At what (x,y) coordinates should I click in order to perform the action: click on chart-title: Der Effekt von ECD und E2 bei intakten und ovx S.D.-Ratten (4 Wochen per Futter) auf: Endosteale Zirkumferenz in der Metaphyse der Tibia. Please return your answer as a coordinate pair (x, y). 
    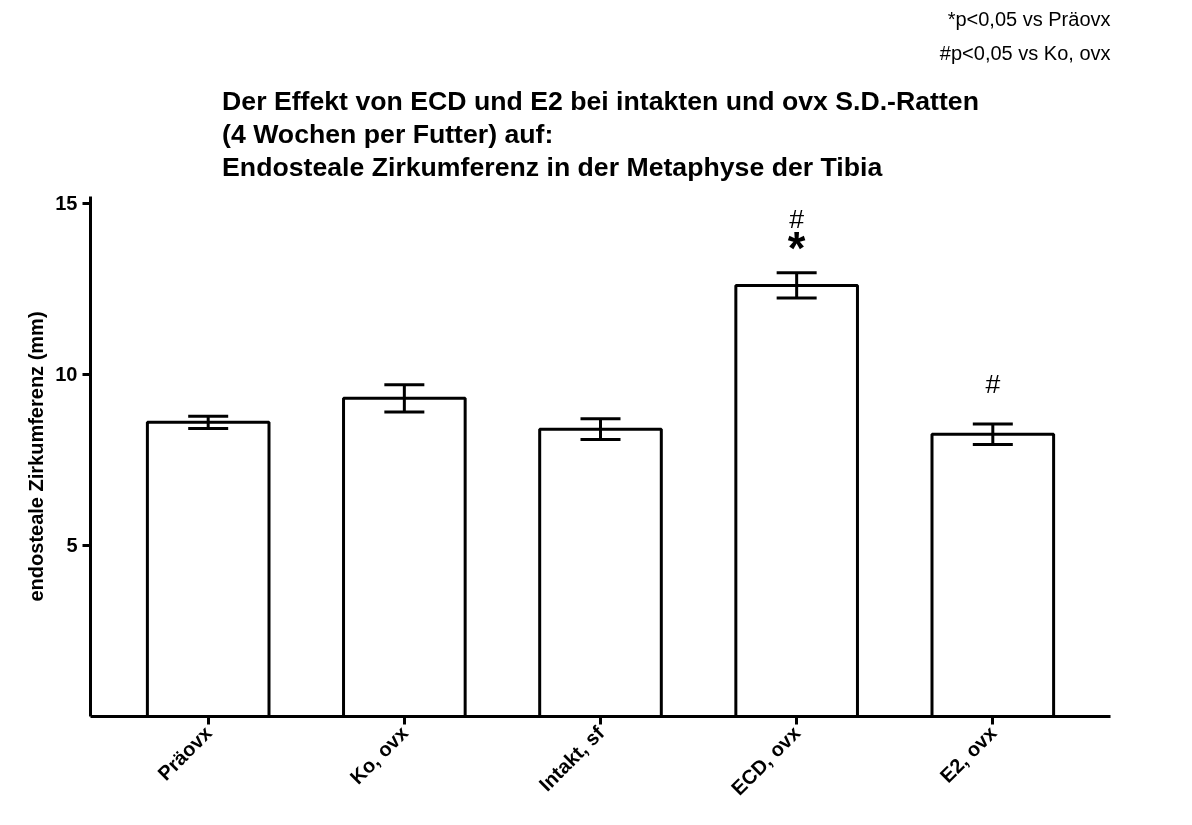
    Looking at the image, I should click on (600, 133).